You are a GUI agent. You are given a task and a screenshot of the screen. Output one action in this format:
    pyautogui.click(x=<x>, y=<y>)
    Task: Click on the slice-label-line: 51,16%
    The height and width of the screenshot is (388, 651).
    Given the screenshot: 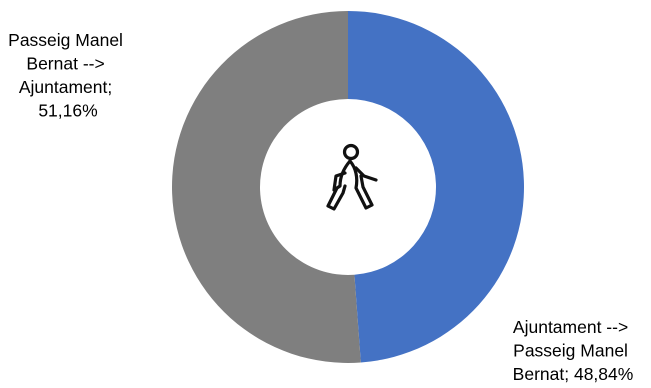 What is the action you would take?
    pyautogui.click(x=67, y=111)
    